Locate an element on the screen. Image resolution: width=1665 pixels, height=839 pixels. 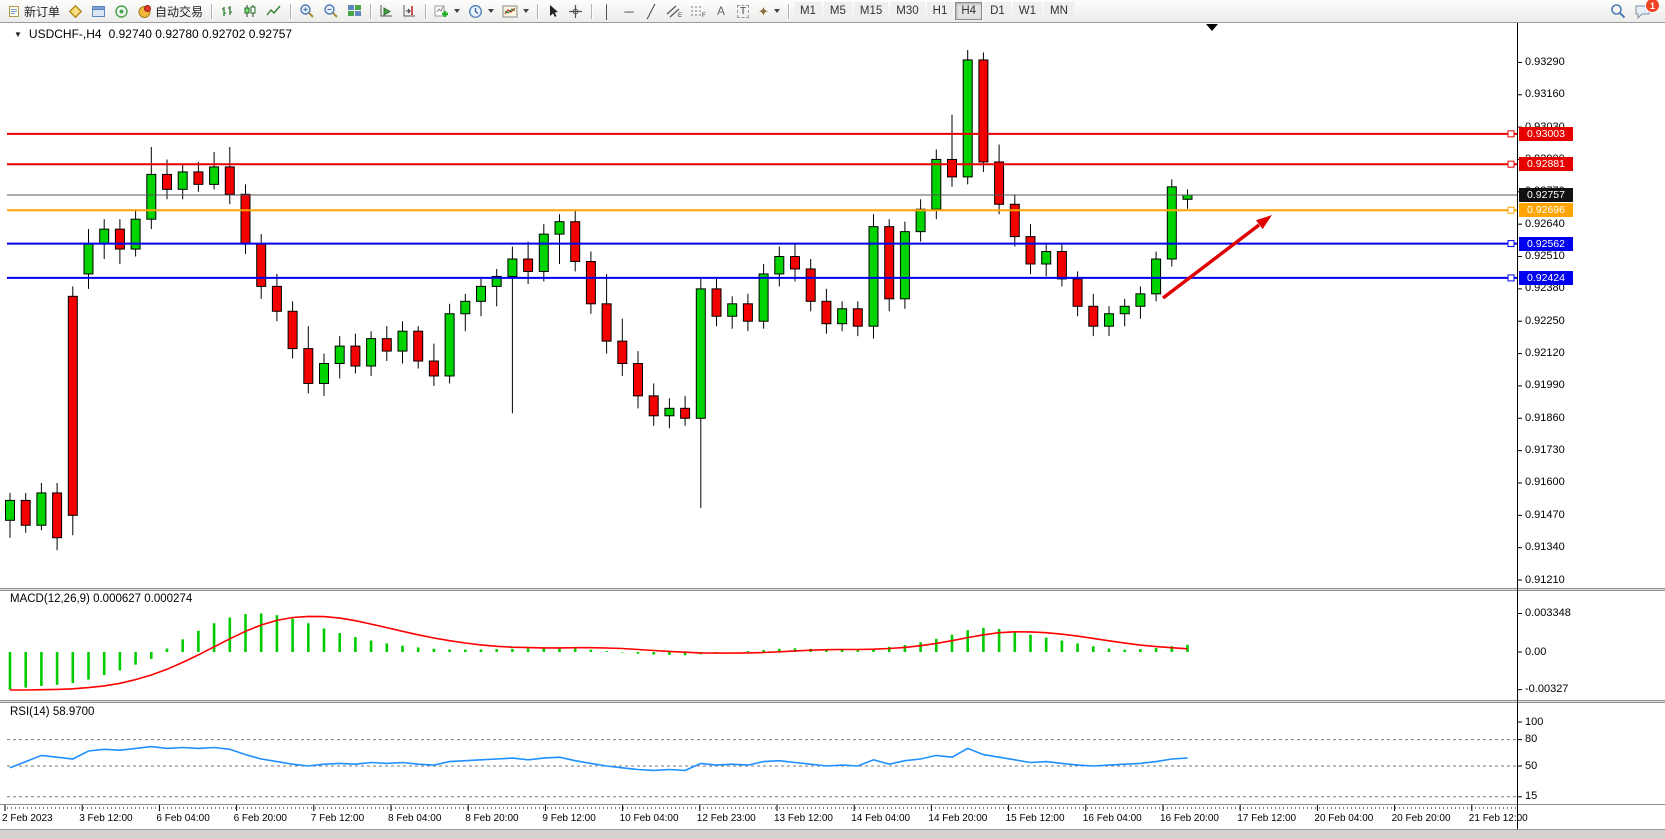
fibonacci-icon: F is located at coordinates (698, 12).